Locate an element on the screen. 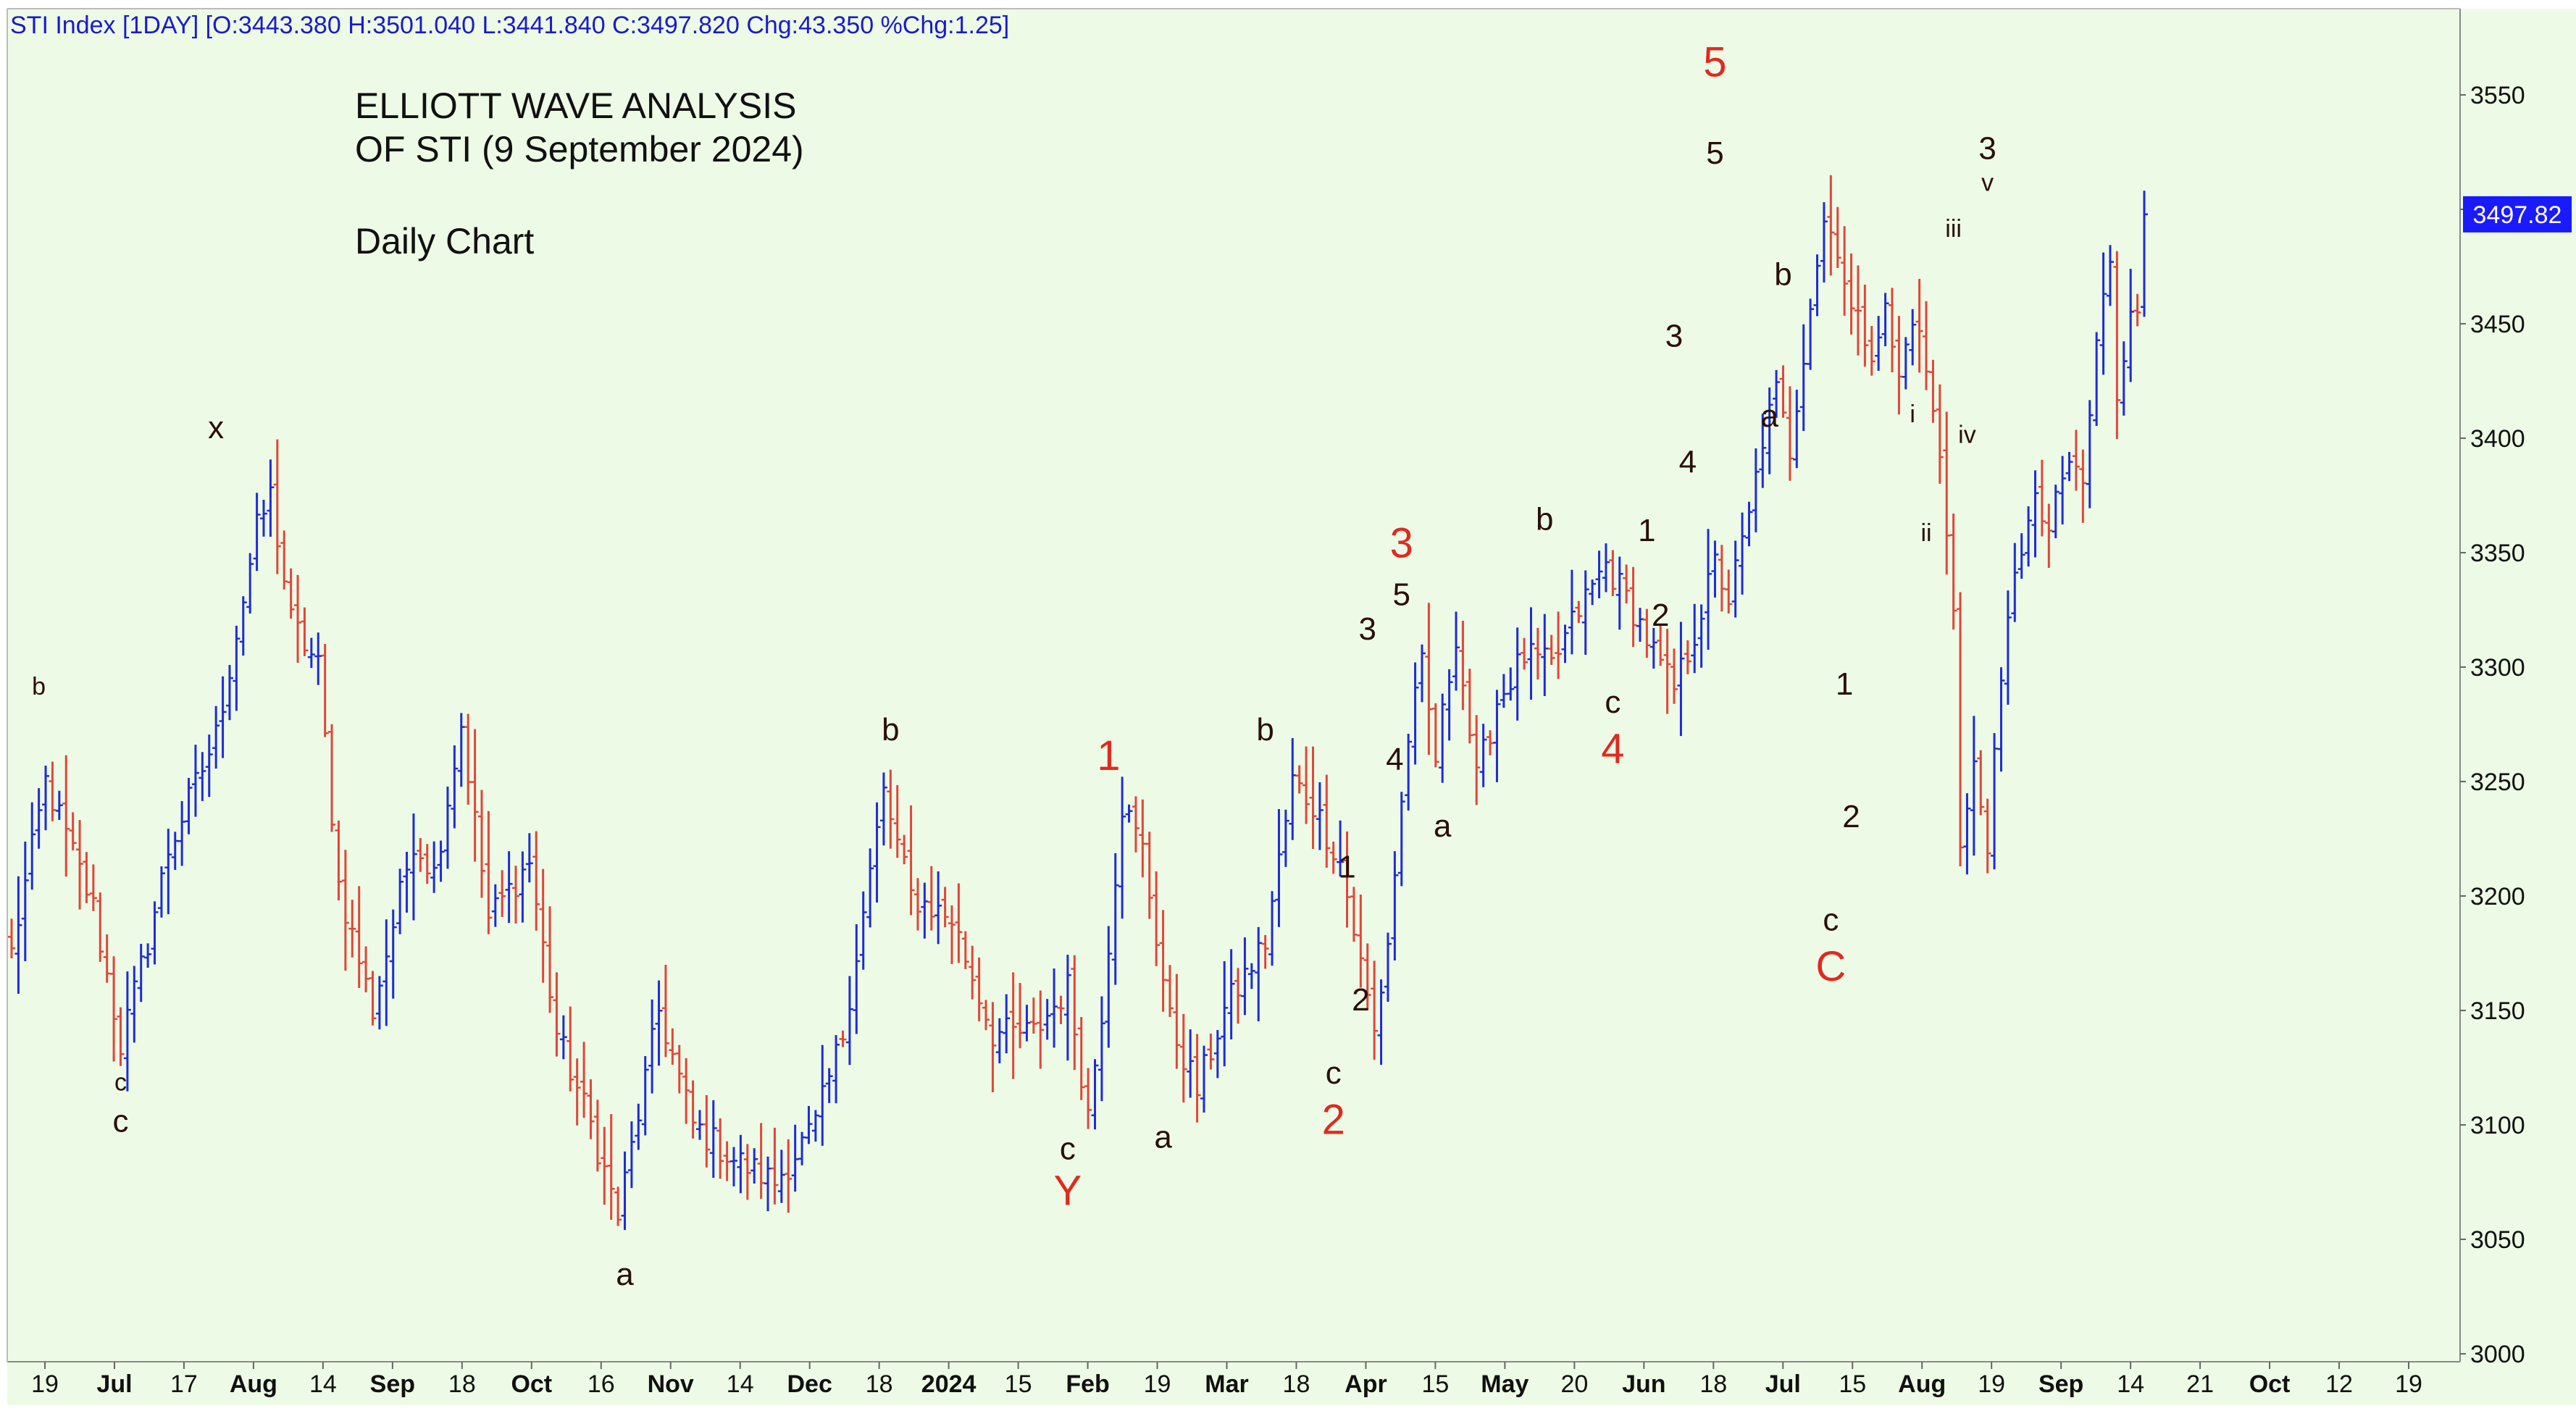  last-price-tag: 3497.82 is located at coordinates (2517, 214).